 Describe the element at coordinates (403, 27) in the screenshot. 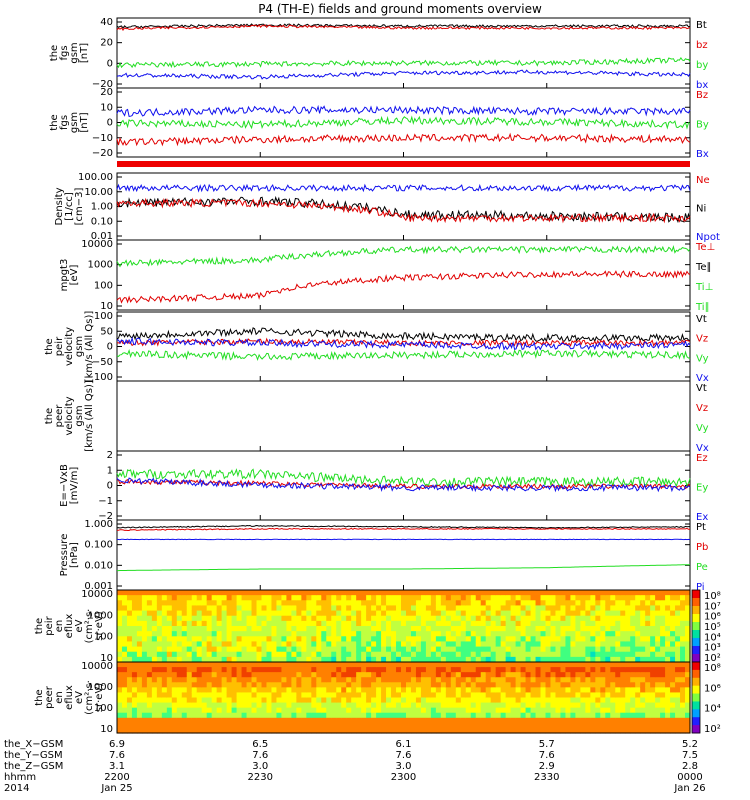

I see `series-bz` at that location.